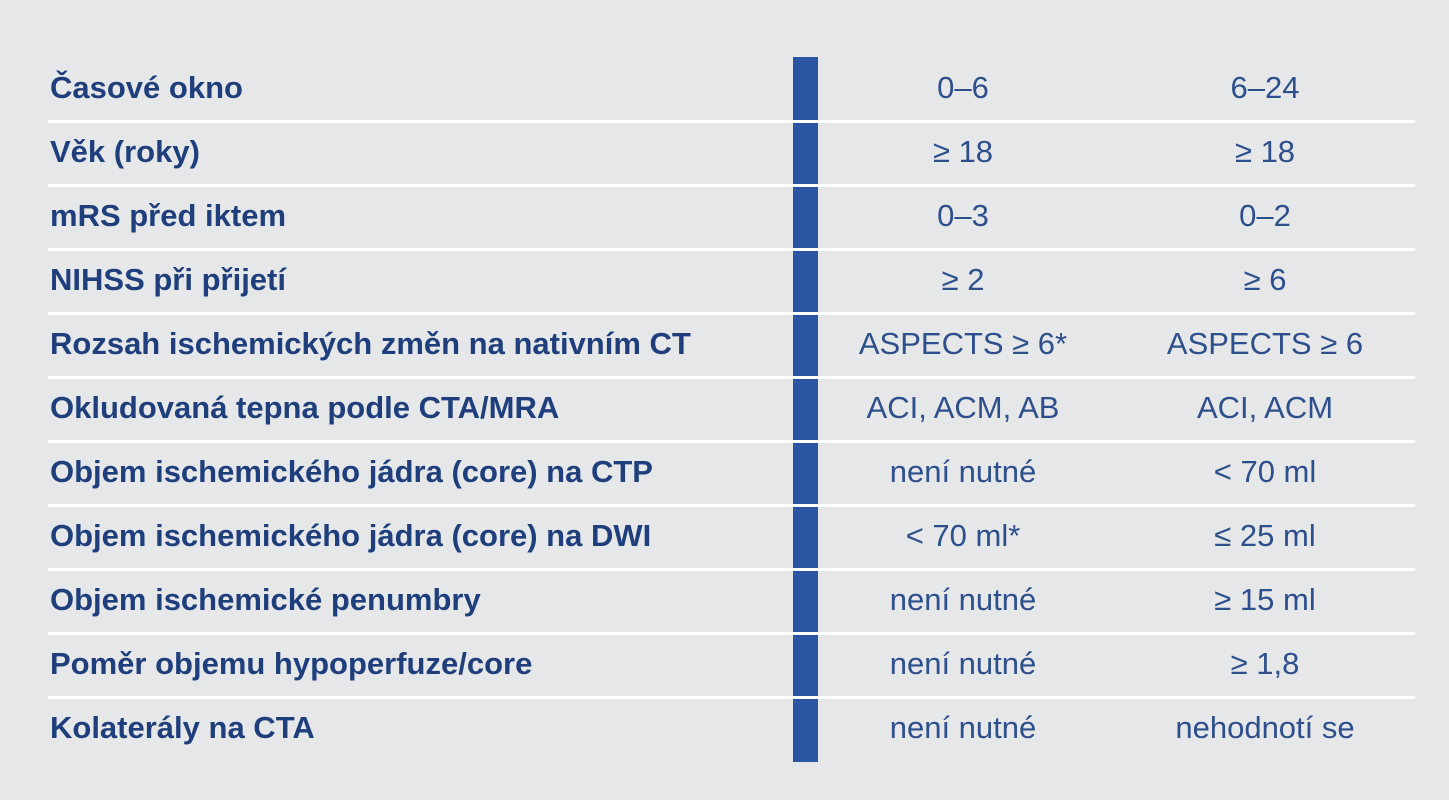 The width and height of the screenshot is (1449, 800). I want to click on cell-value: ≥ 6, so click(1265, 279).